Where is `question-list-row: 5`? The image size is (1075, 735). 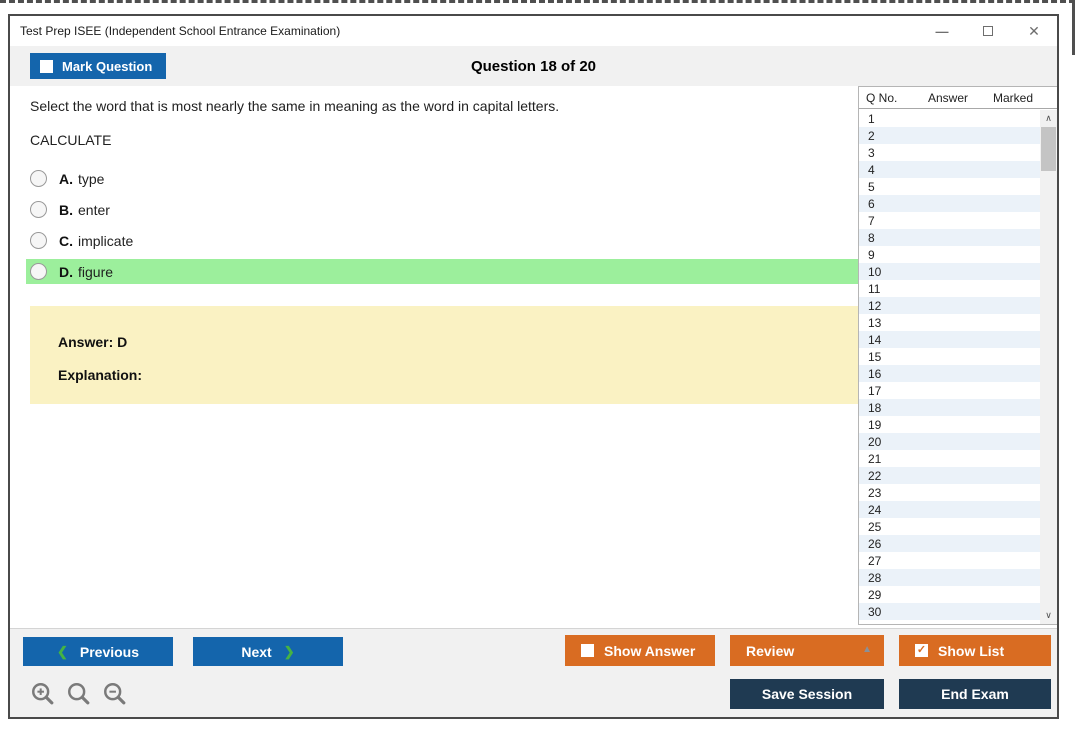
question-list-row: 5 is located at coordinates (949, 186).